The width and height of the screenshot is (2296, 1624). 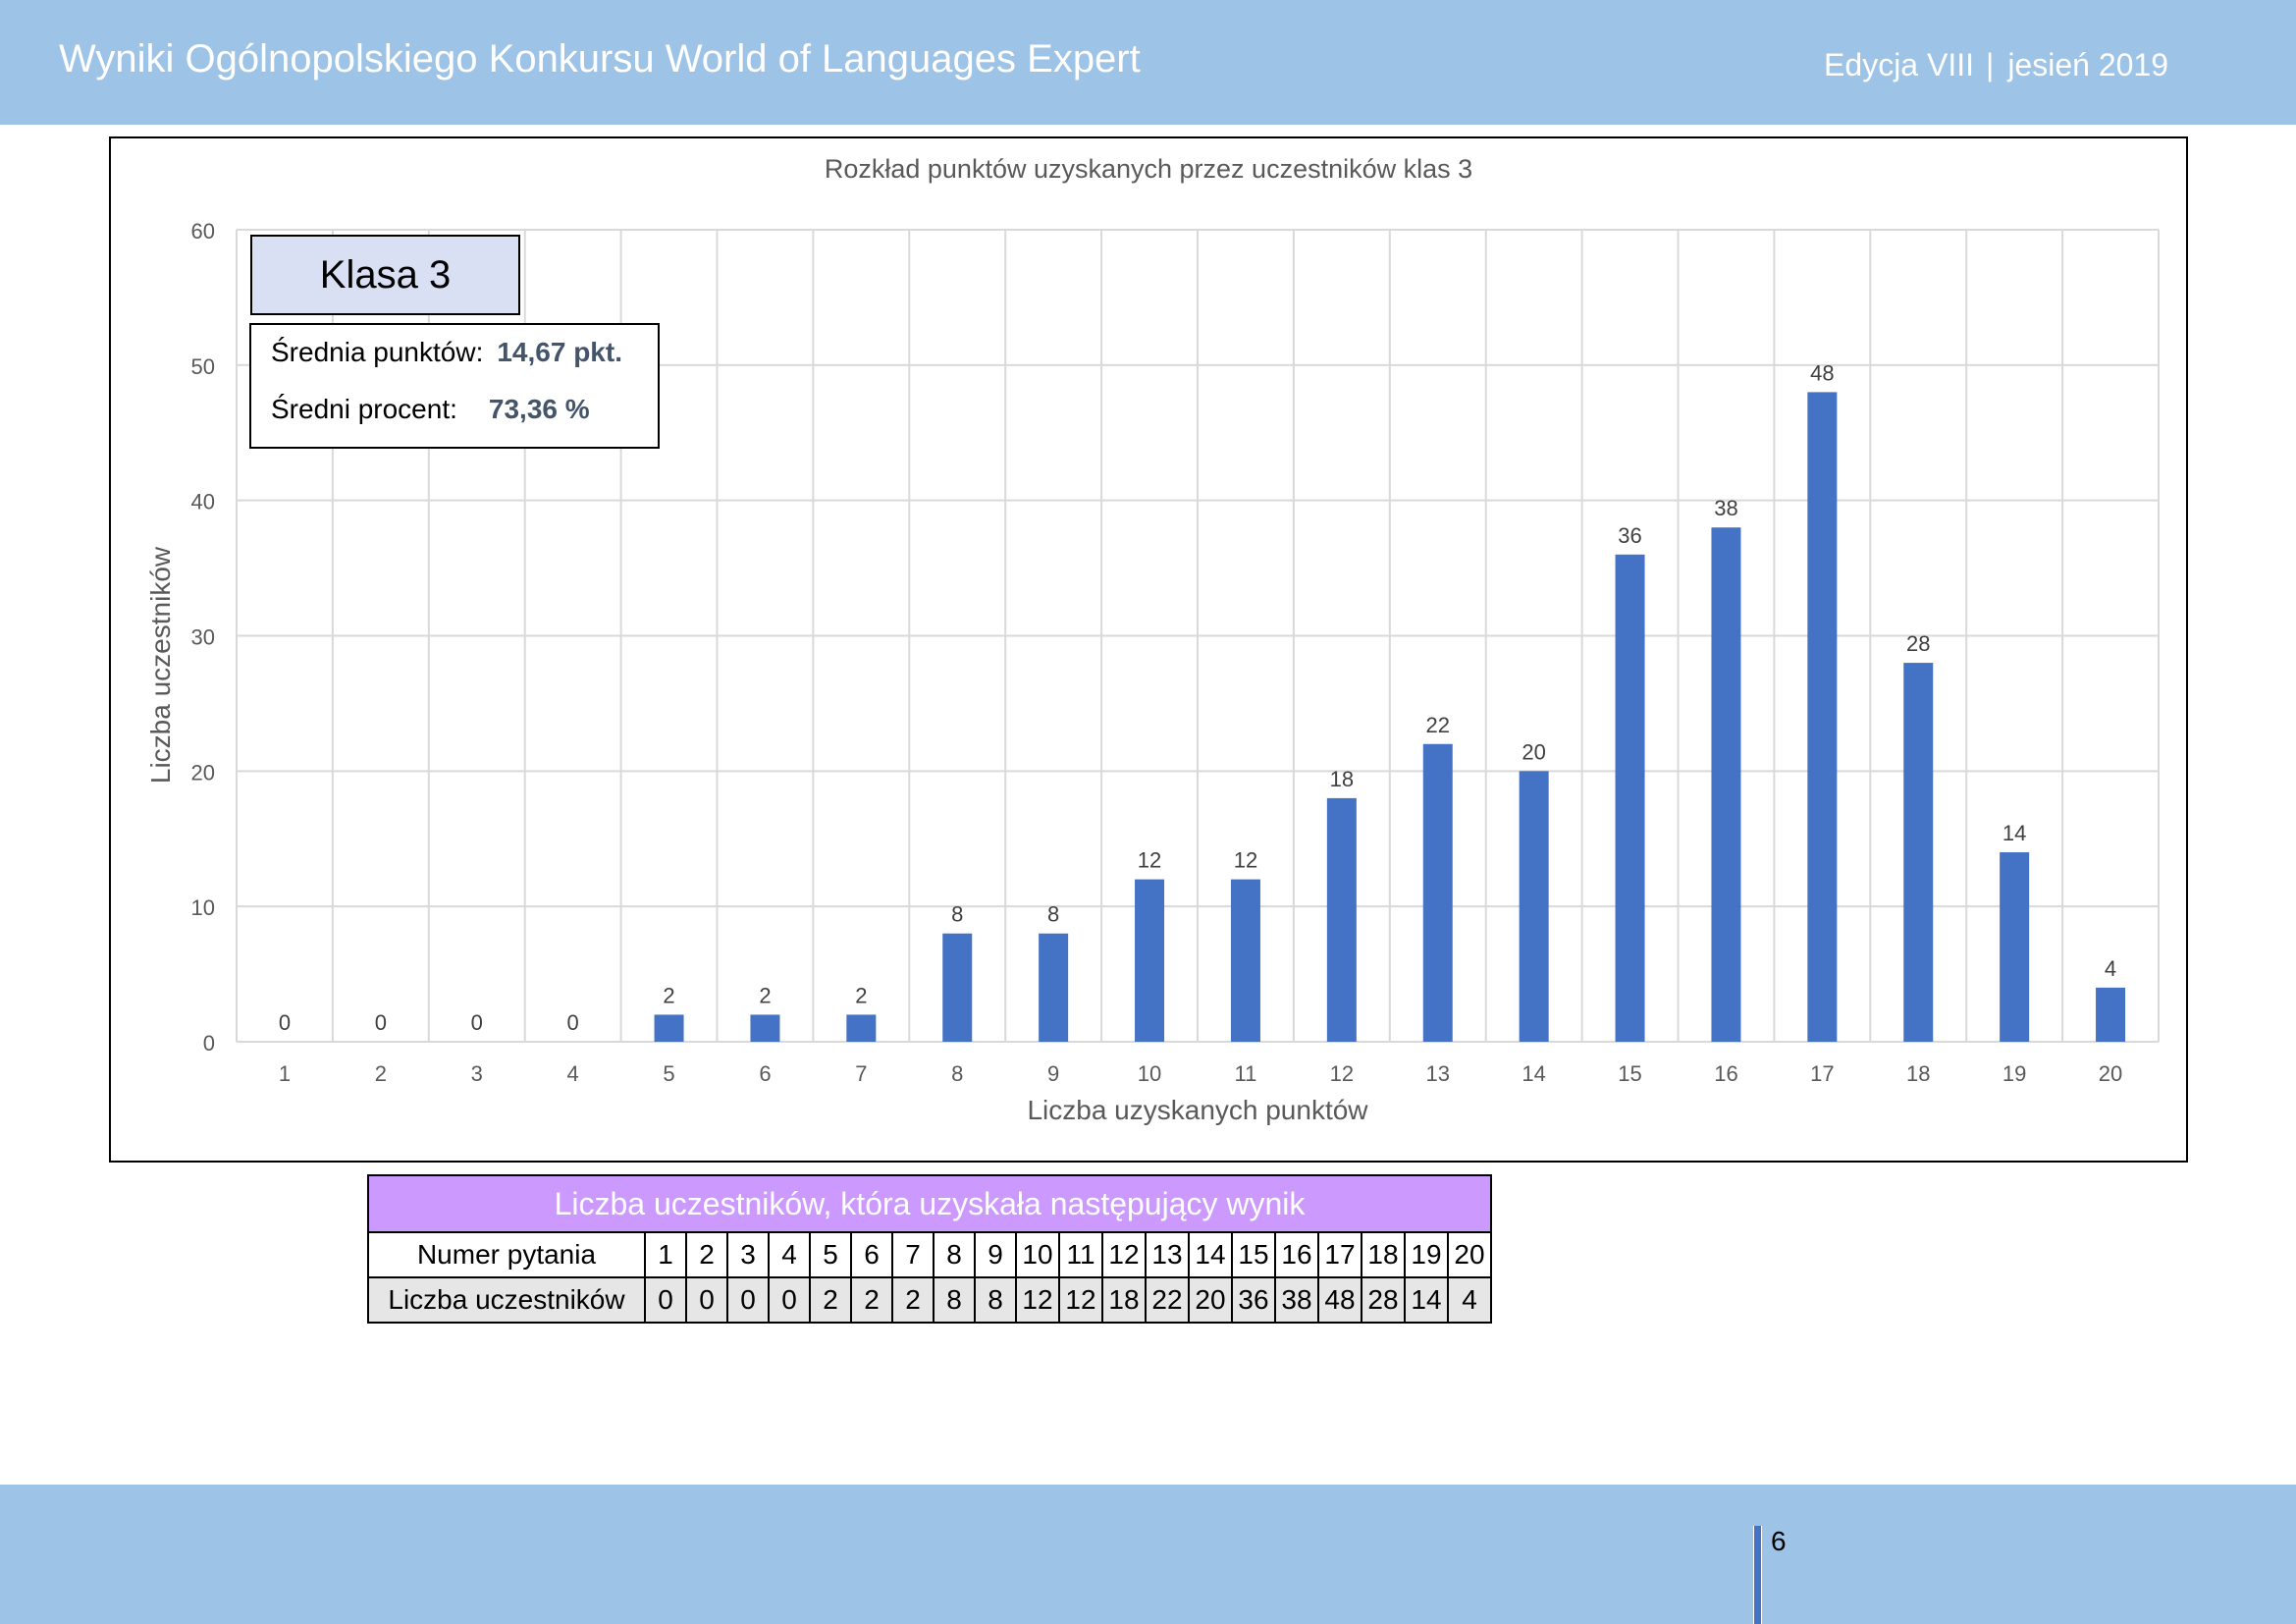 I want to click on table-cell-number: 7, so click(x=912, y=1254).